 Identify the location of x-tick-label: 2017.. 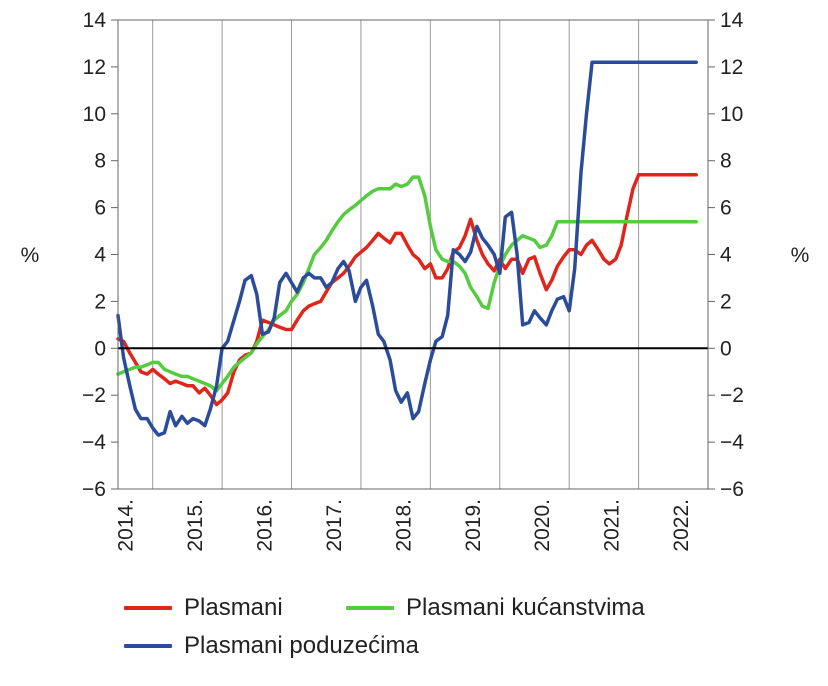
(334, 525).